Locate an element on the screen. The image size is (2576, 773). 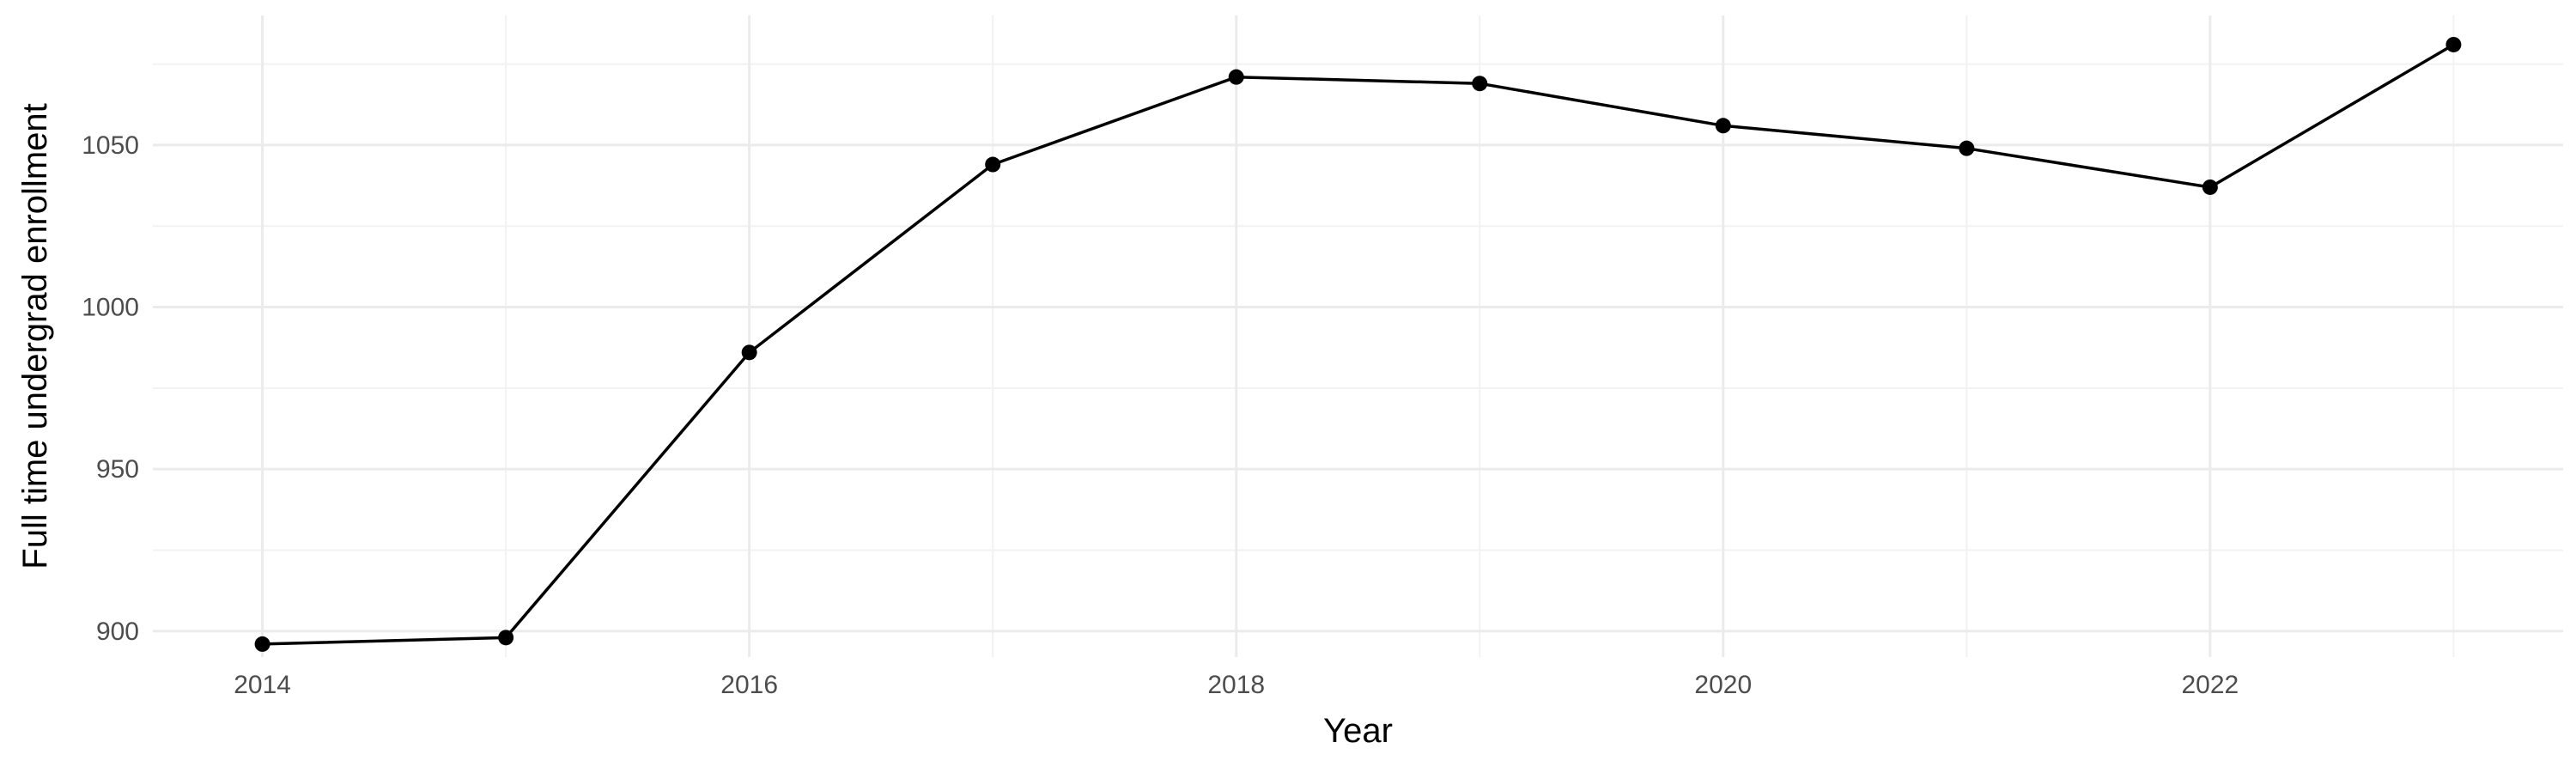
y-tick-label: 950 is located at coordinates (117, 469).